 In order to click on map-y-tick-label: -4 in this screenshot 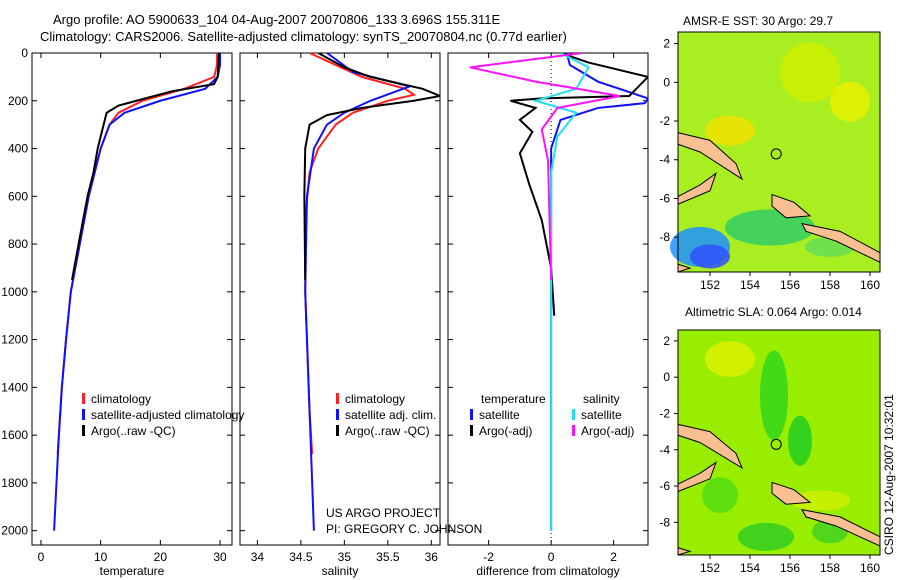, I will do `click(664, 160)`.